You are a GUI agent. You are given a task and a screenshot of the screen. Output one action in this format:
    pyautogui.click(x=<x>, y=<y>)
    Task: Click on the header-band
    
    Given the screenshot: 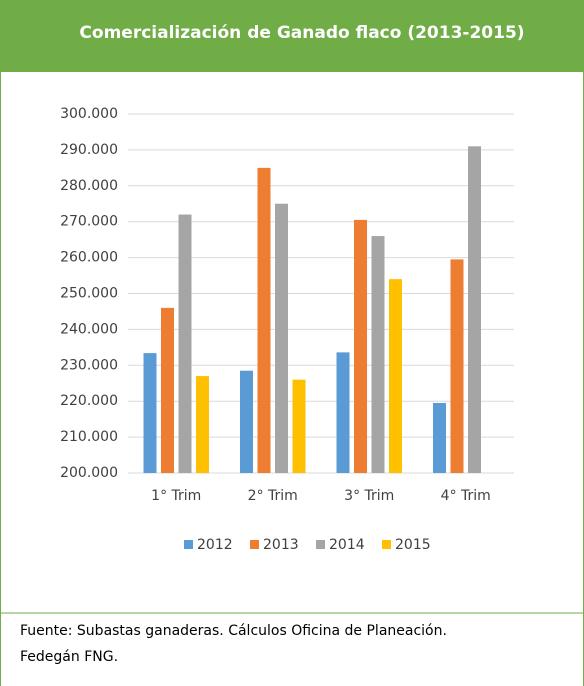 What is the action you would take?
    pyautogui.click(x=292, y=36)
    